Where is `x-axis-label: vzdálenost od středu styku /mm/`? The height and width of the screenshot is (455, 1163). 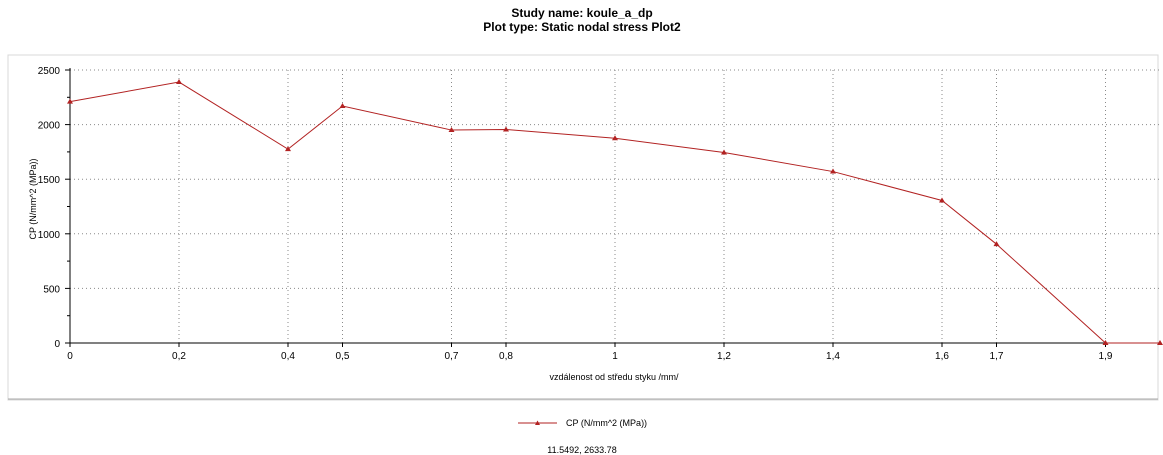
x-axis-label: vzdálenost od středu styku /mm/ is located at coordinates (614, 377).